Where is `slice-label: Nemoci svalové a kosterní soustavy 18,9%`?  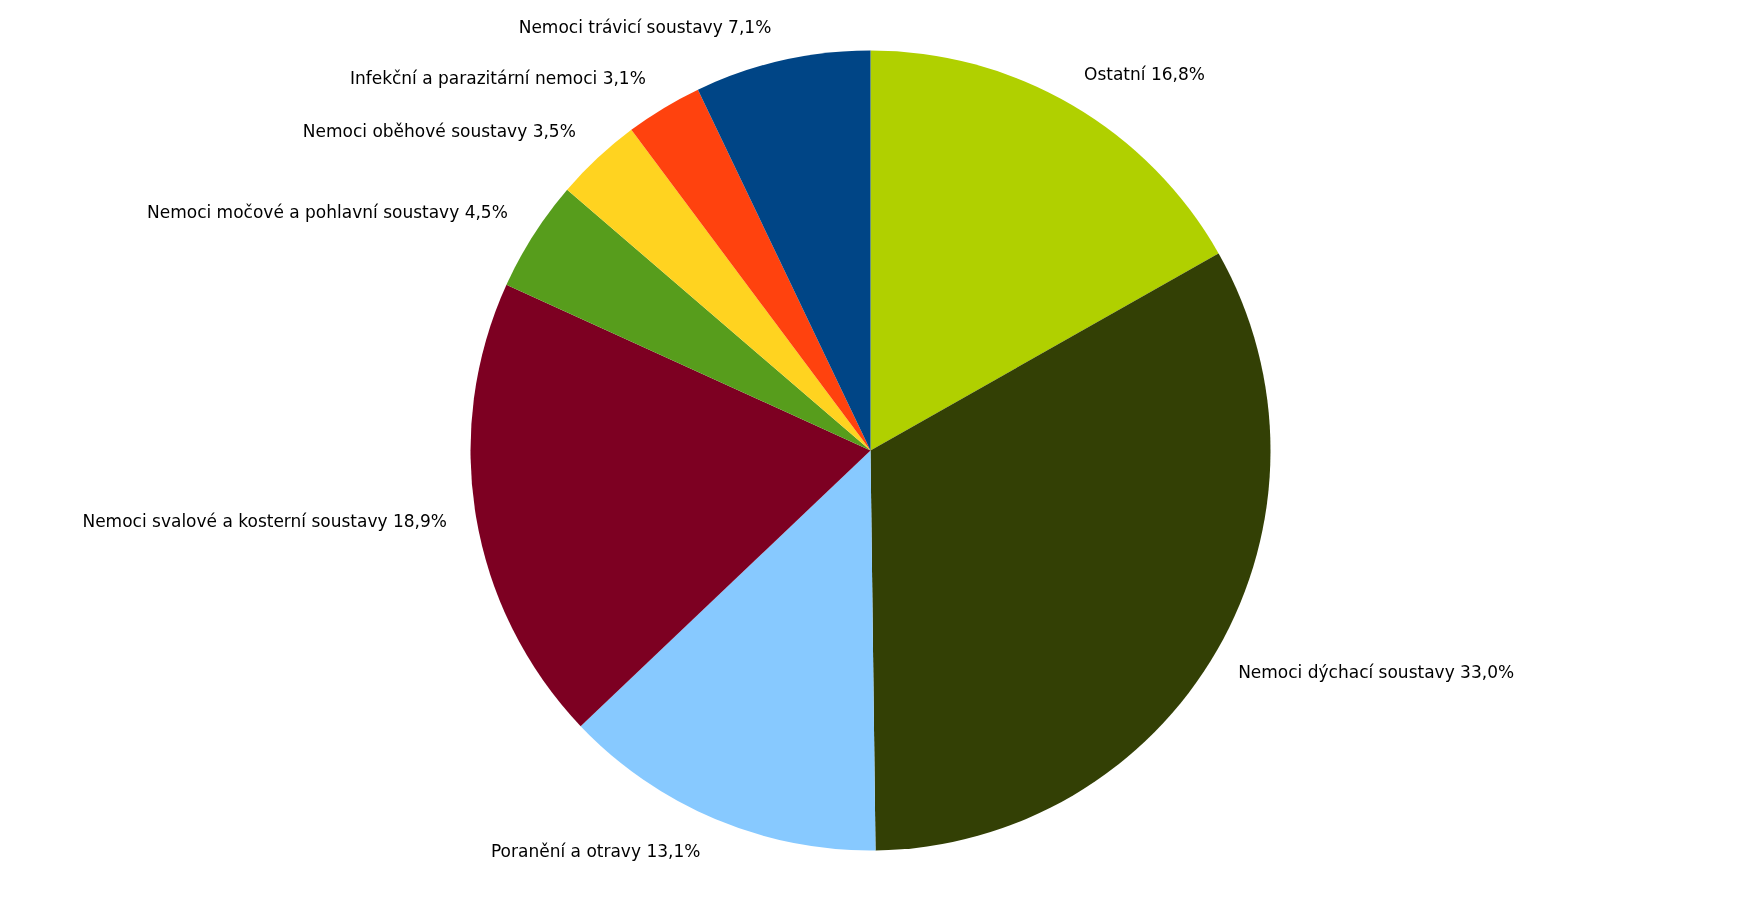
slice-label: Nemoci svalové a kosterní soustavy 18,9% is located at coordinates (264, 520).